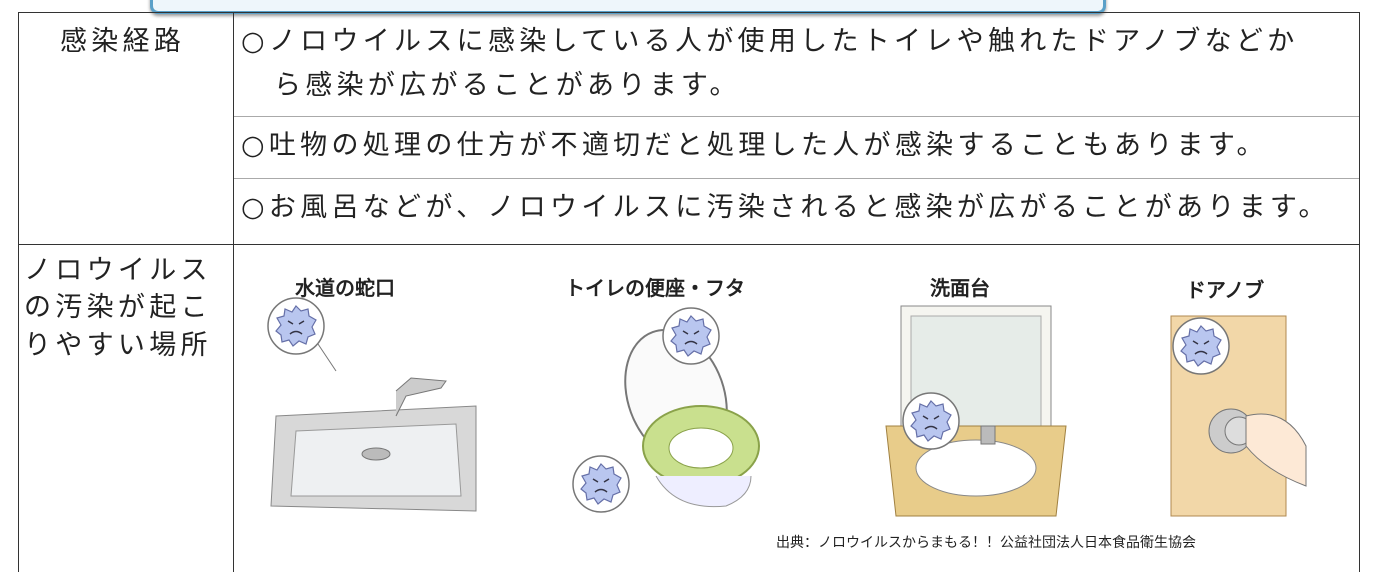 Image resolution: width=1374 pixels, height=572 pixels. What do you see at coordinates (785, 207) in the screenshot?
I see `item-line: ○お風呂などが、ノロウイルスに汚染されると感染が広がることがあります。` at bounding box center [785, 207].